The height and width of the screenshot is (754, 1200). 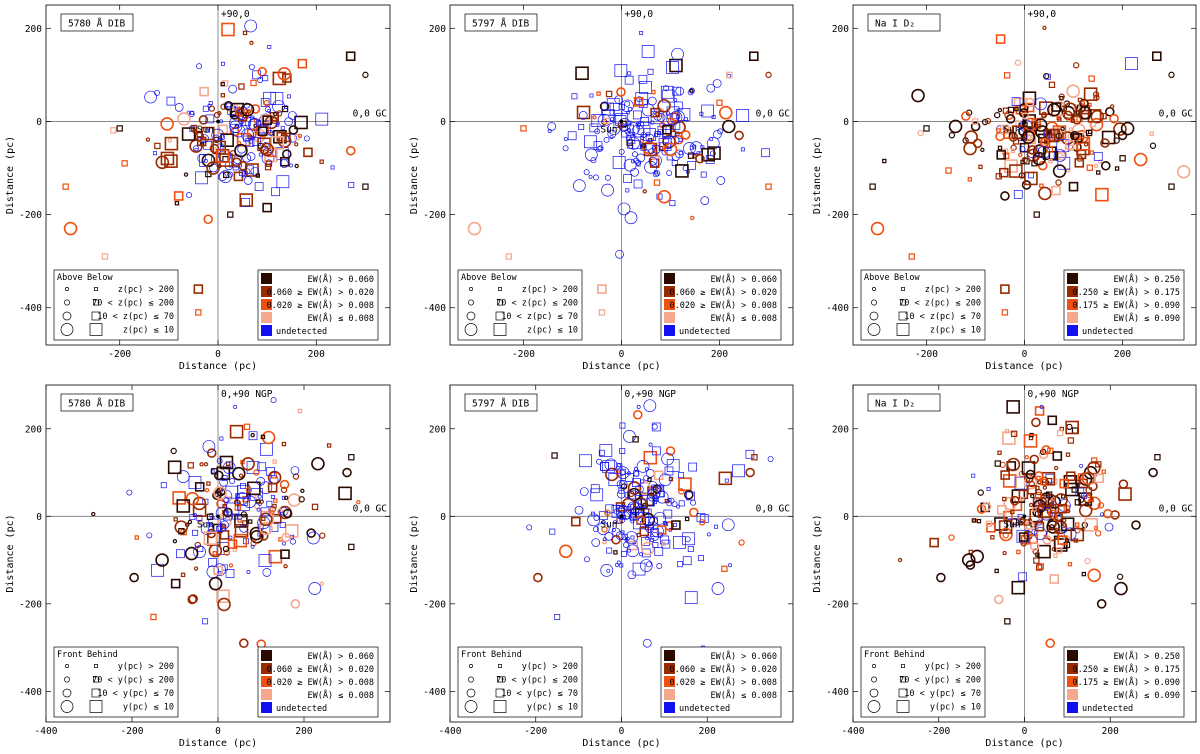 What do you see at coordinates (1107, 332) in the screenshot?
I see `color-legend-label: undetected` at bounding box center [1107, 332].